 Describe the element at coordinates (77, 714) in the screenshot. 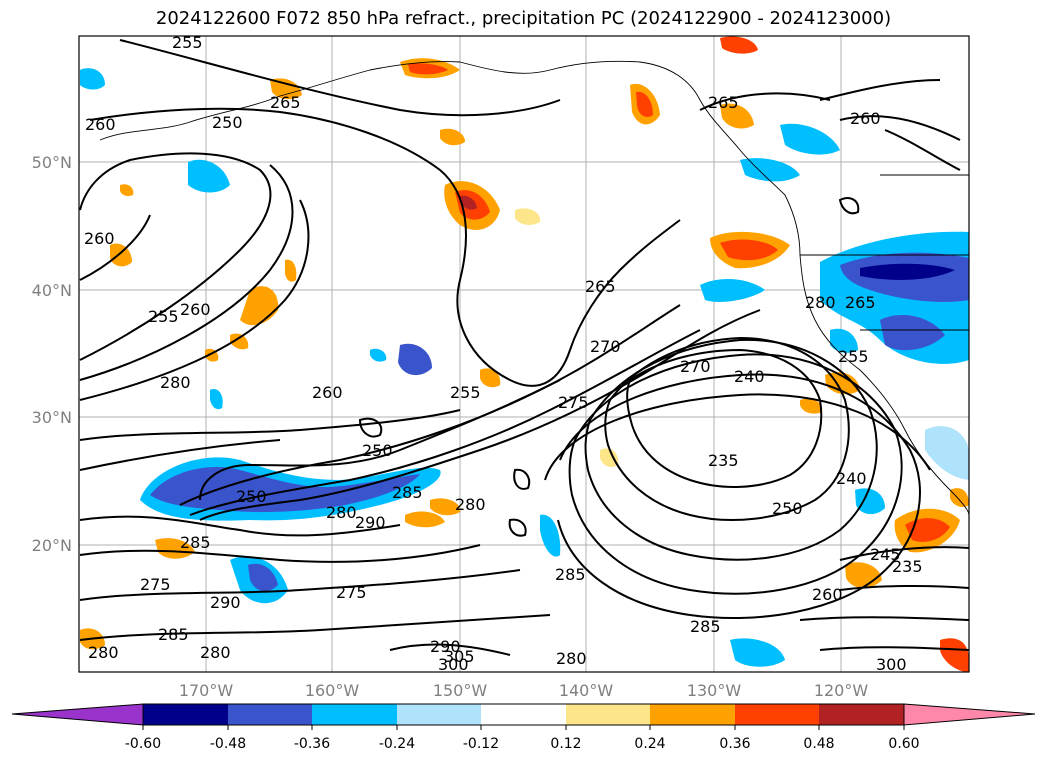

I see `colorbar-extend-min` at that location.